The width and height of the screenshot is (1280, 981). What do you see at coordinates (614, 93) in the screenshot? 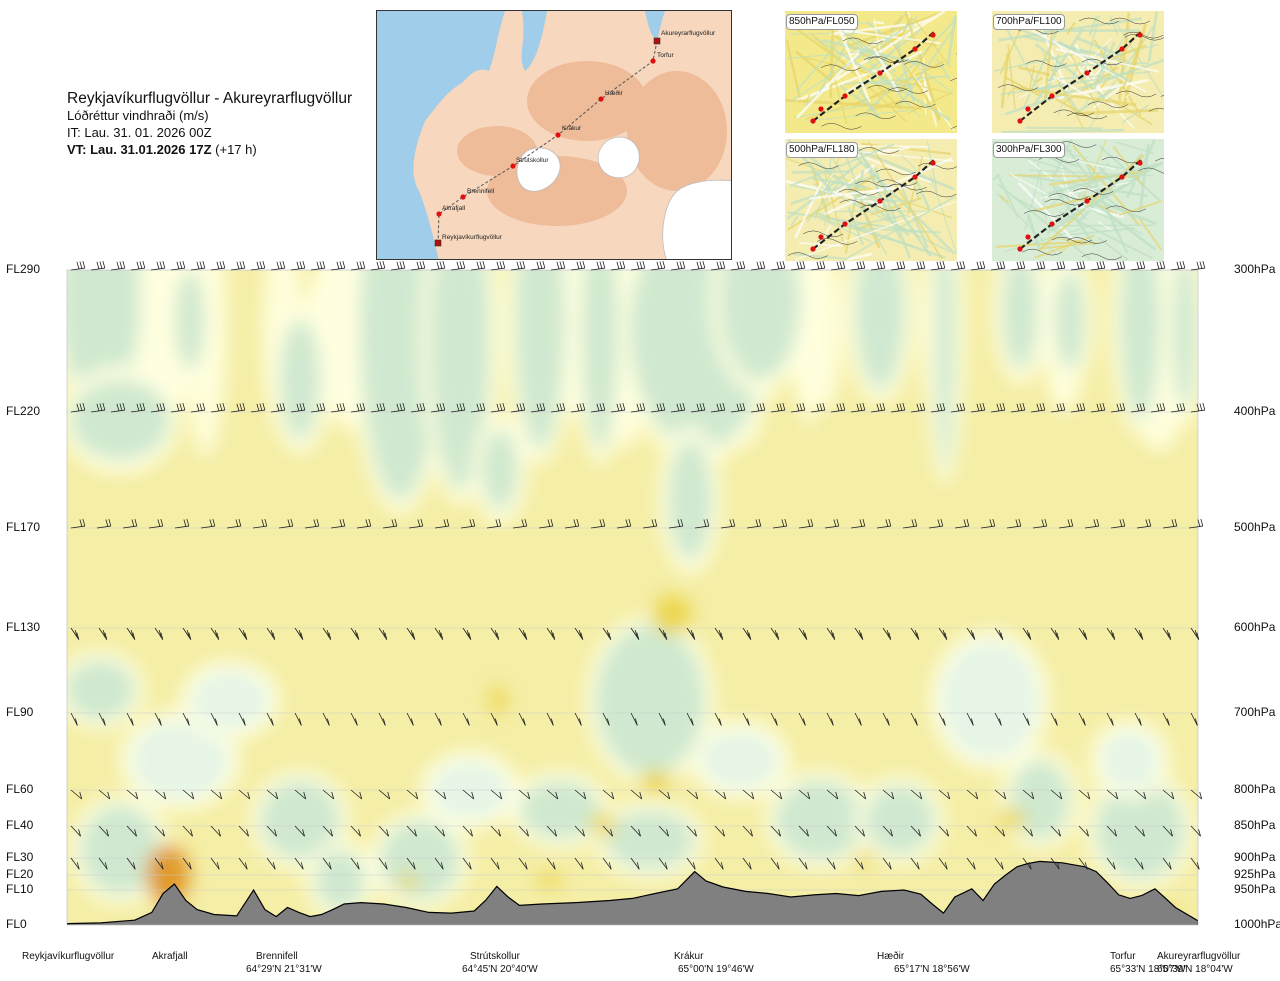
I see `waypoint-label: Hæðir` at bounding box center [614, 93].